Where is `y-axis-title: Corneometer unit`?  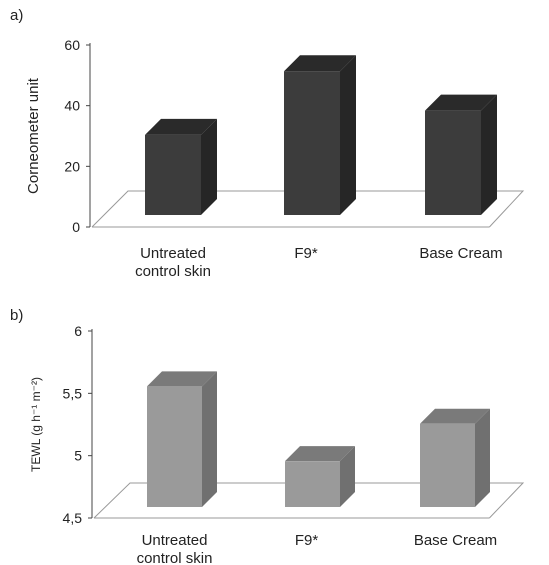 y-axis-title: Corneometer unit is located at coordinates (33, 135).